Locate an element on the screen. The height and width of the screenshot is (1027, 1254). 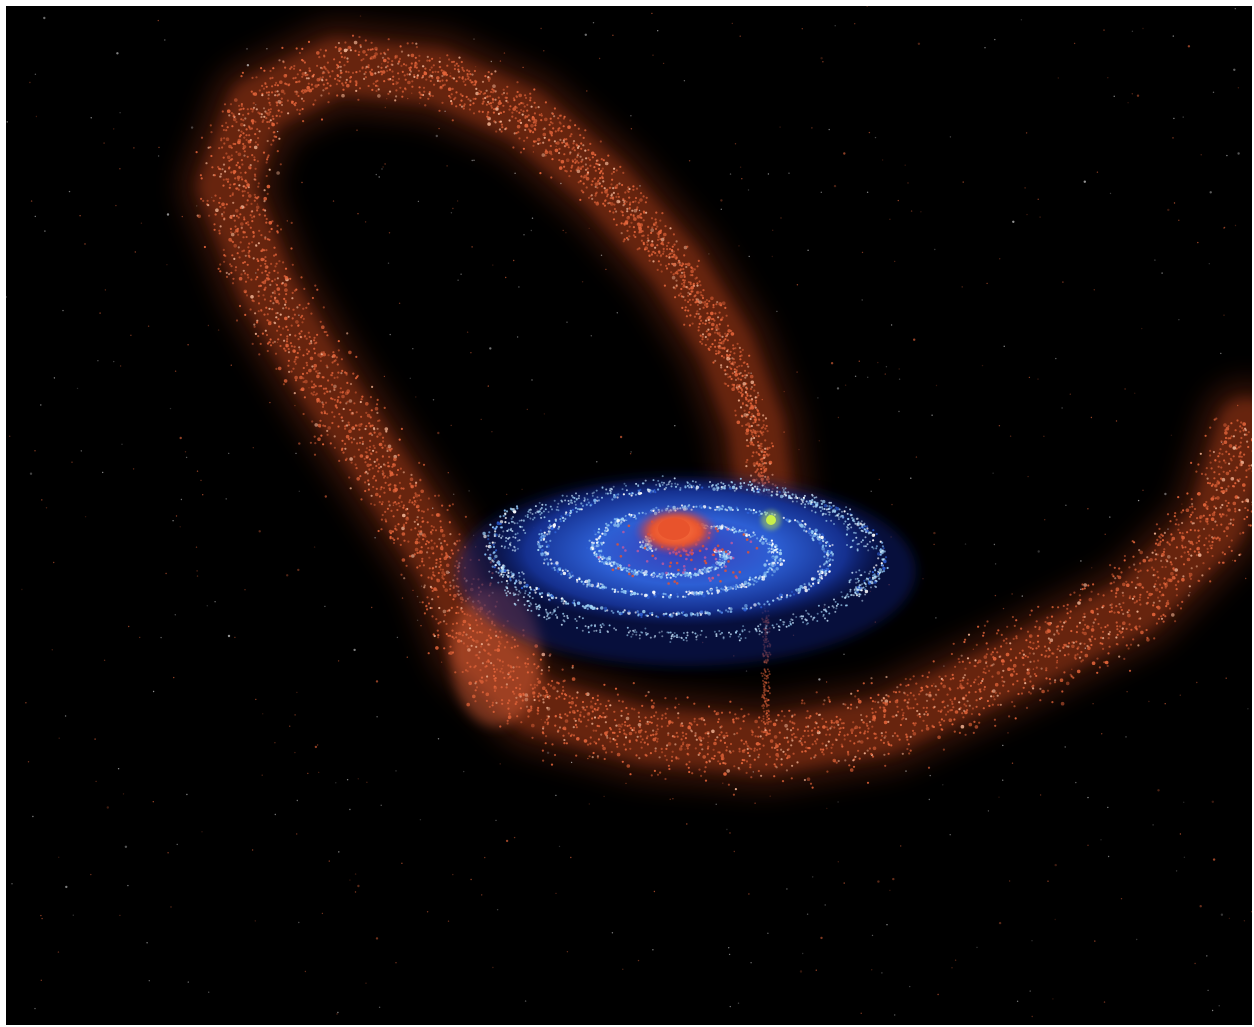
bulge-core is located at coordinates (674, 529).